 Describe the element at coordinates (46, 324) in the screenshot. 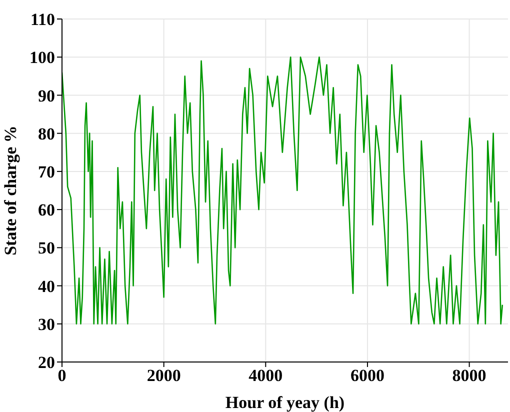

I see `y-tick-label: 30` at that location.